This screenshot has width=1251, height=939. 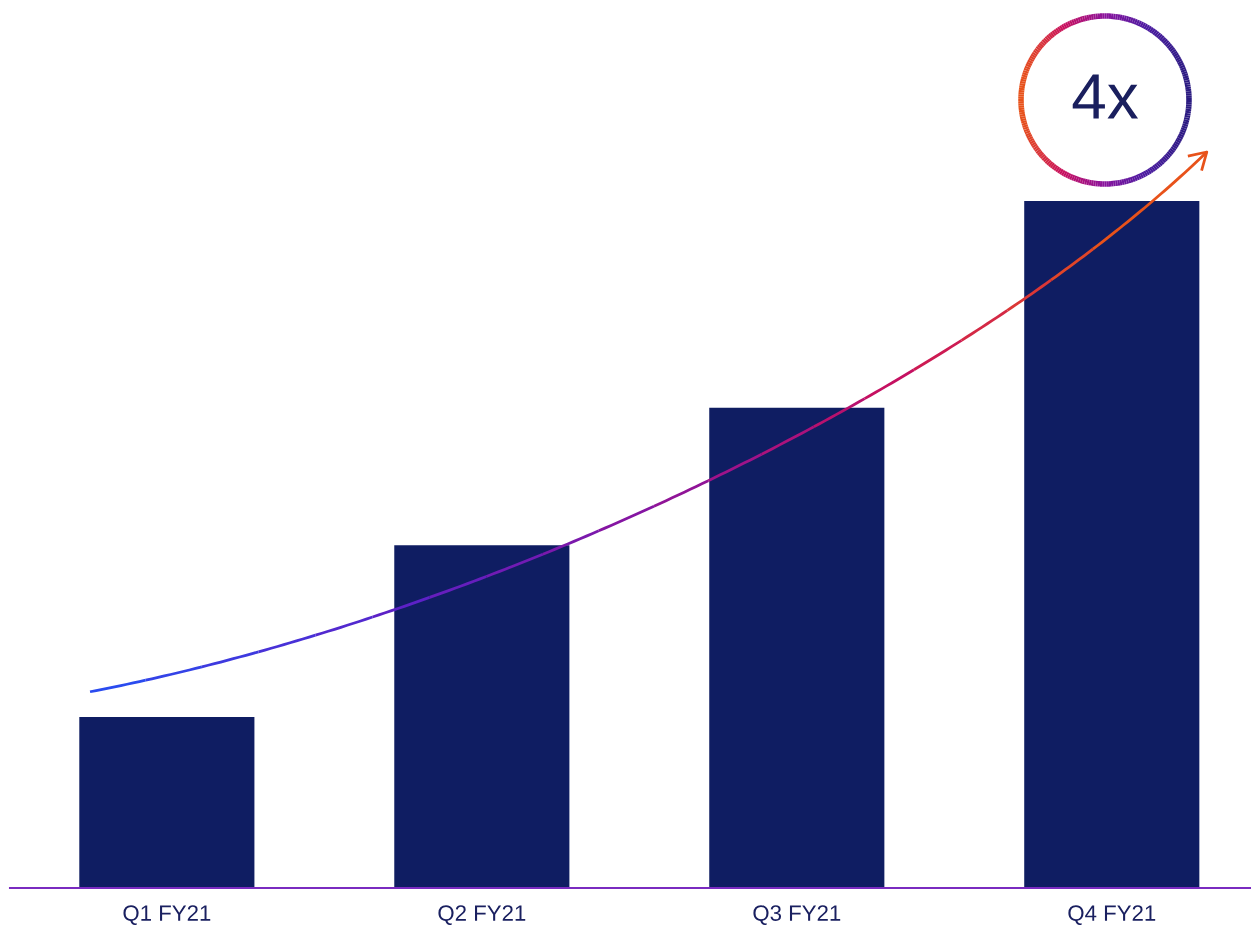 What do you see at coordinates (1112, 915) in the screenshot?
I see `x-tick-label: Q4 FY21` at bounding box center [1112, 915].